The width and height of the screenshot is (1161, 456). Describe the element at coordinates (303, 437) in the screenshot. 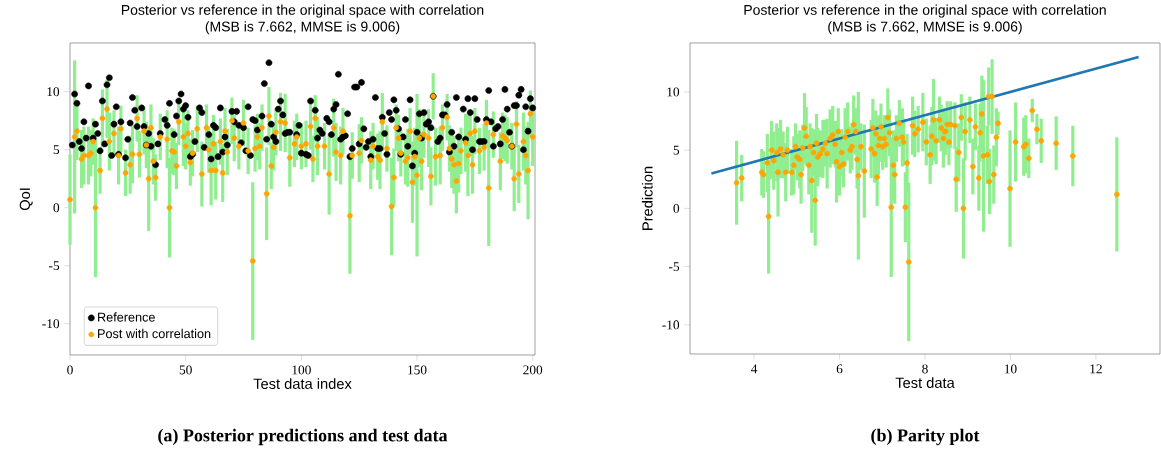

I see `text: (a) Posterior predictions and test data` at that location.